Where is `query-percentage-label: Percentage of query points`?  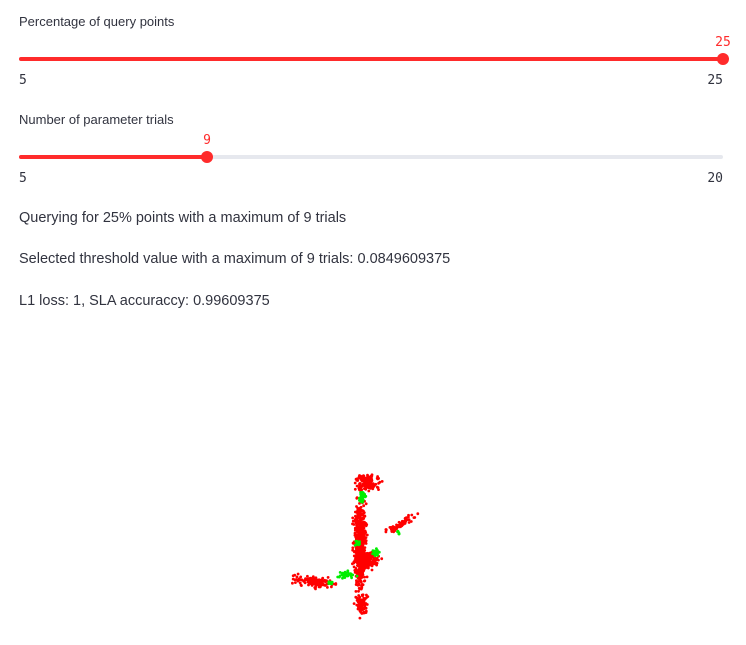 query-percentage-label: Percentage of query points is located at coordinates (97, 21).